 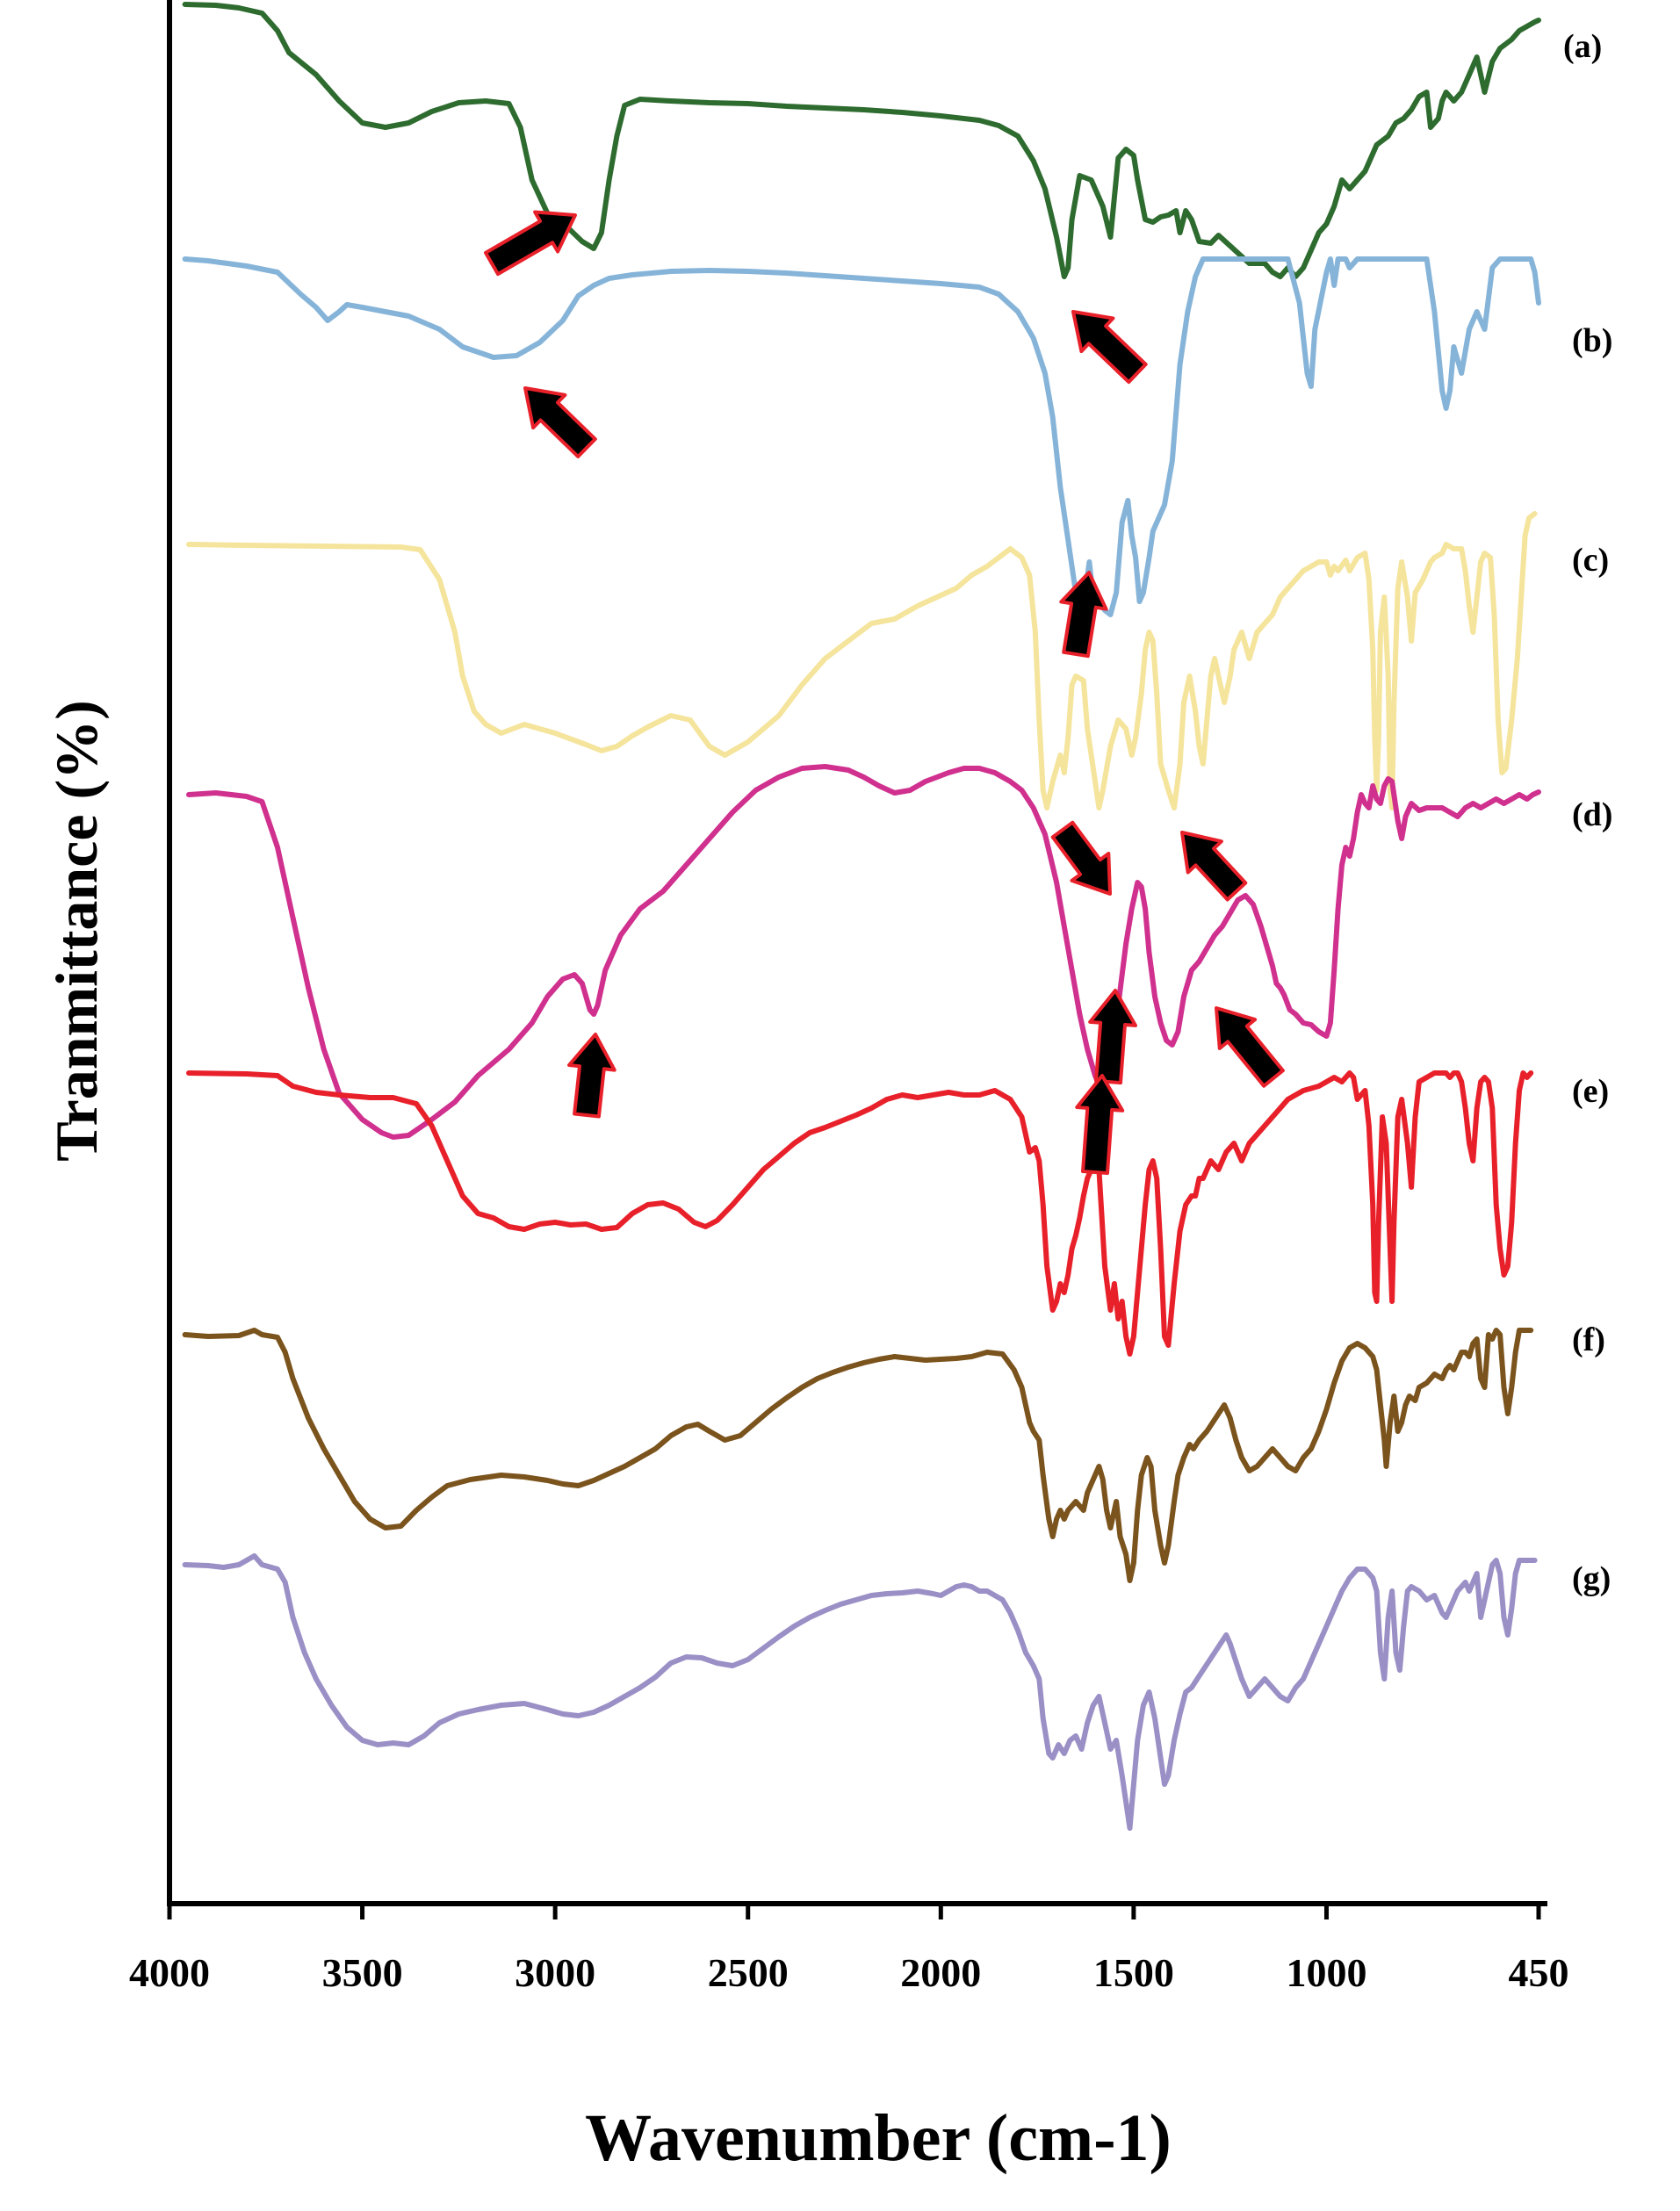 What do you see at coordinates (940, 1972) in the screenshot?
I see `x-tick-label: 2000` at bounding box center [940, 1972].